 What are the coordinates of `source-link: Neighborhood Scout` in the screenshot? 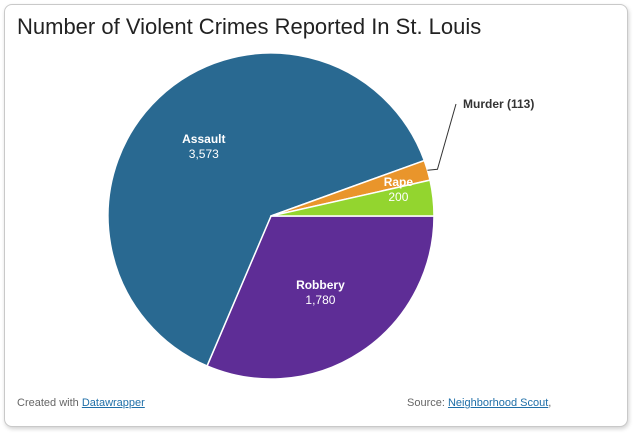 It's located at (498, 403).